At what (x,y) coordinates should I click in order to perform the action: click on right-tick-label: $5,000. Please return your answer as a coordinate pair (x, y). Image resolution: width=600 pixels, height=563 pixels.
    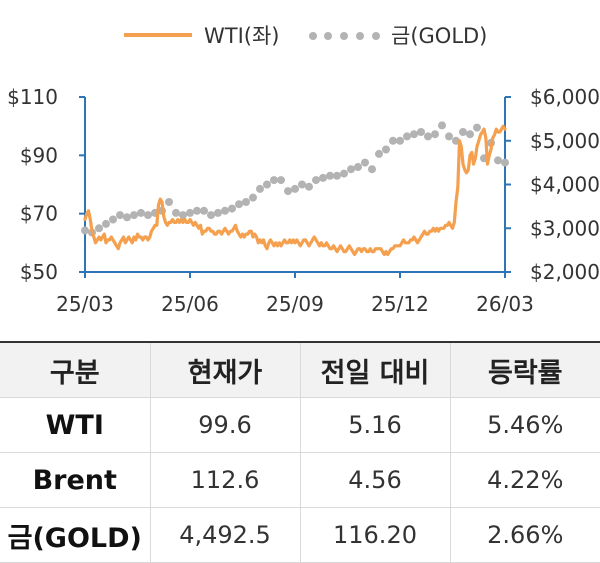
    Looking at the image, I should click on (565, 141).